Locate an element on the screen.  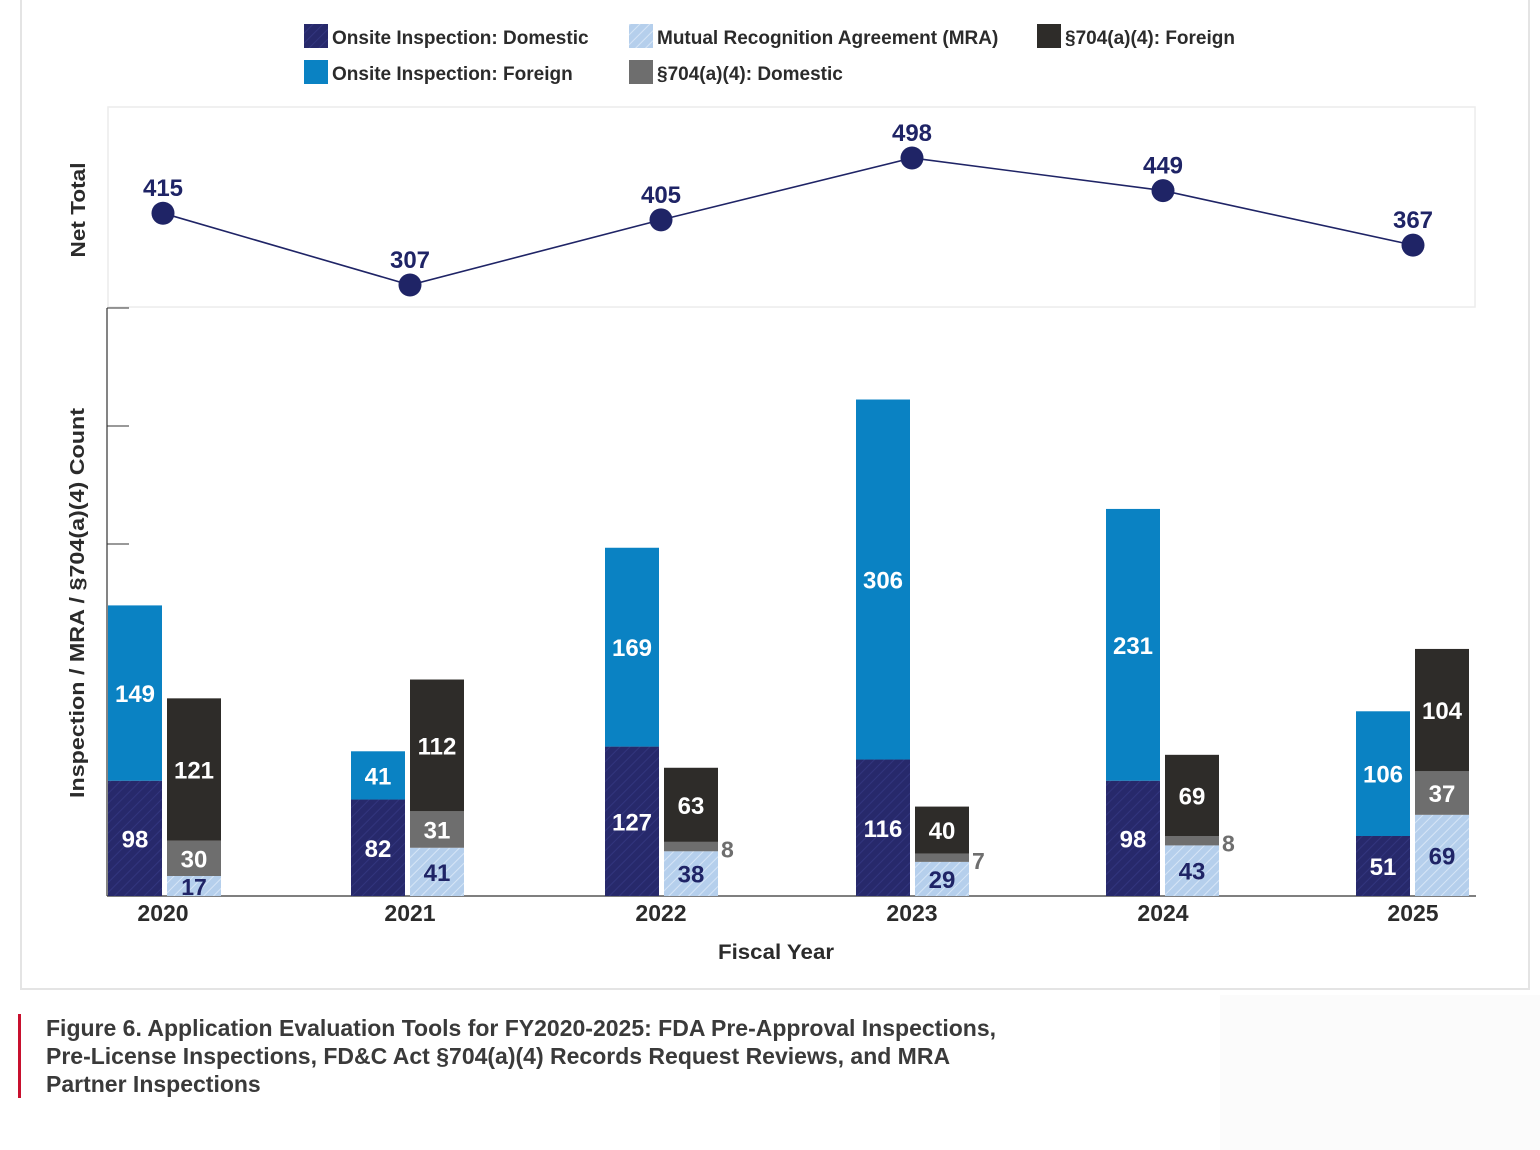
bar-value-label: 116 is located at coordinates (883, 829).